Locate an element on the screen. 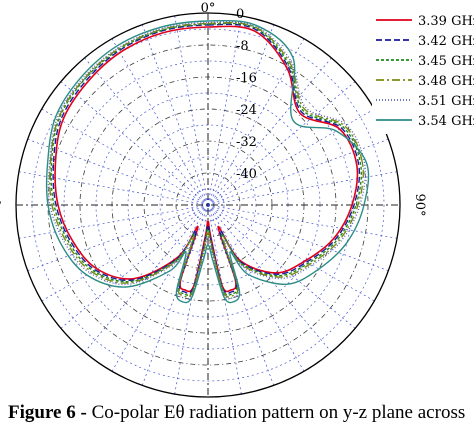  caption-figure-label: Figure 6 - is located at coordinates (47, 412).